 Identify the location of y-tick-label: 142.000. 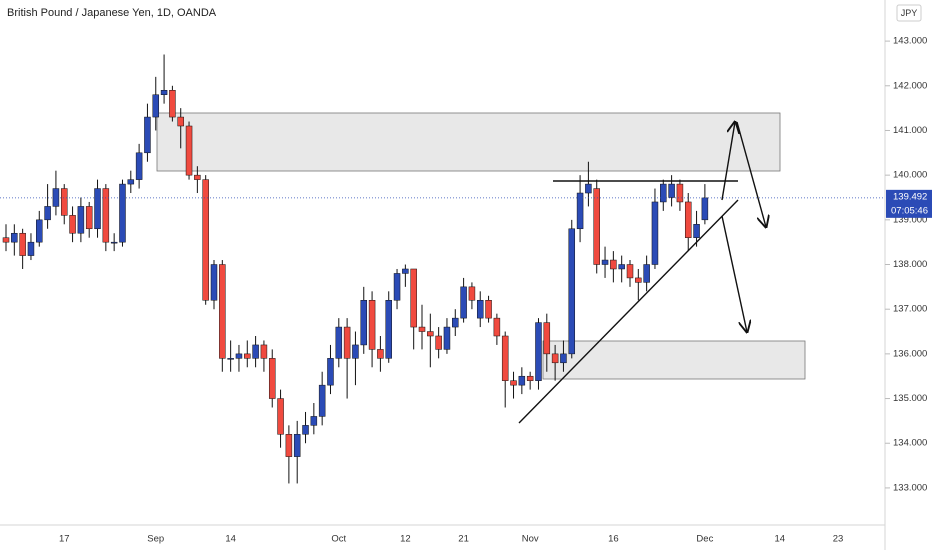
(910, 85).